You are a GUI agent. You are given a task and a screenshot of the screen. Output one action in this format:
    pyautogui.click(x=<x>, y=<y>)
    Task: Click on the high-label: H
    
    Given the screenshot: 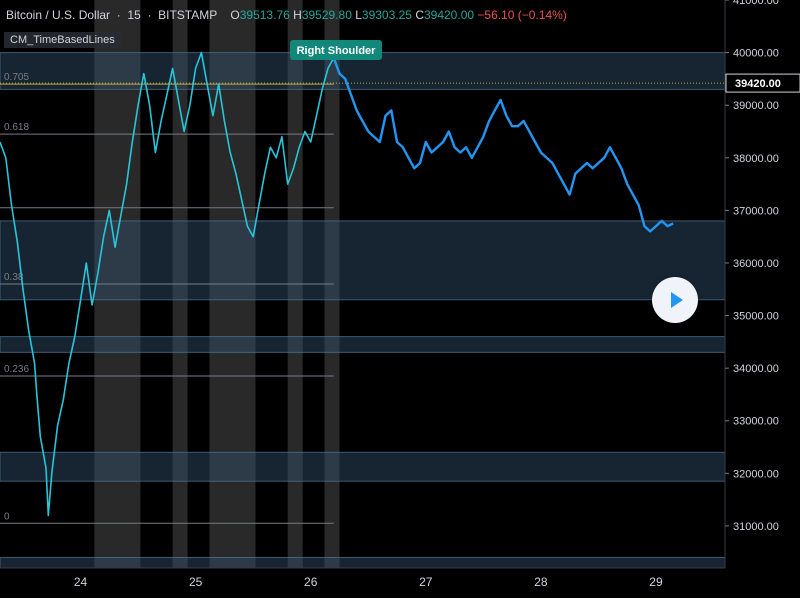 What is the action you would take?
    pyautogui.click(x=297, y=15)
    